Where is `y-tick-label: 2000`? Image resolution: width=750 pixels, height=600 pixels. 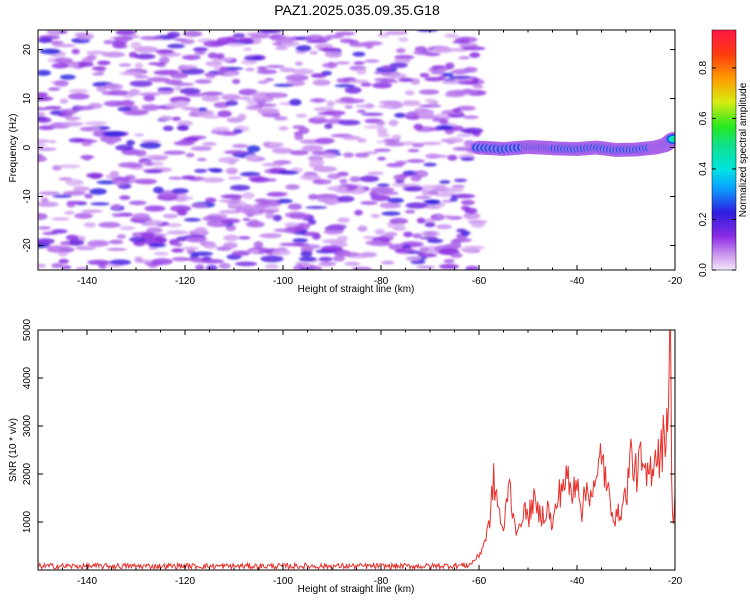
y-tick-label: 2000 is located at coordinates (27, 473).